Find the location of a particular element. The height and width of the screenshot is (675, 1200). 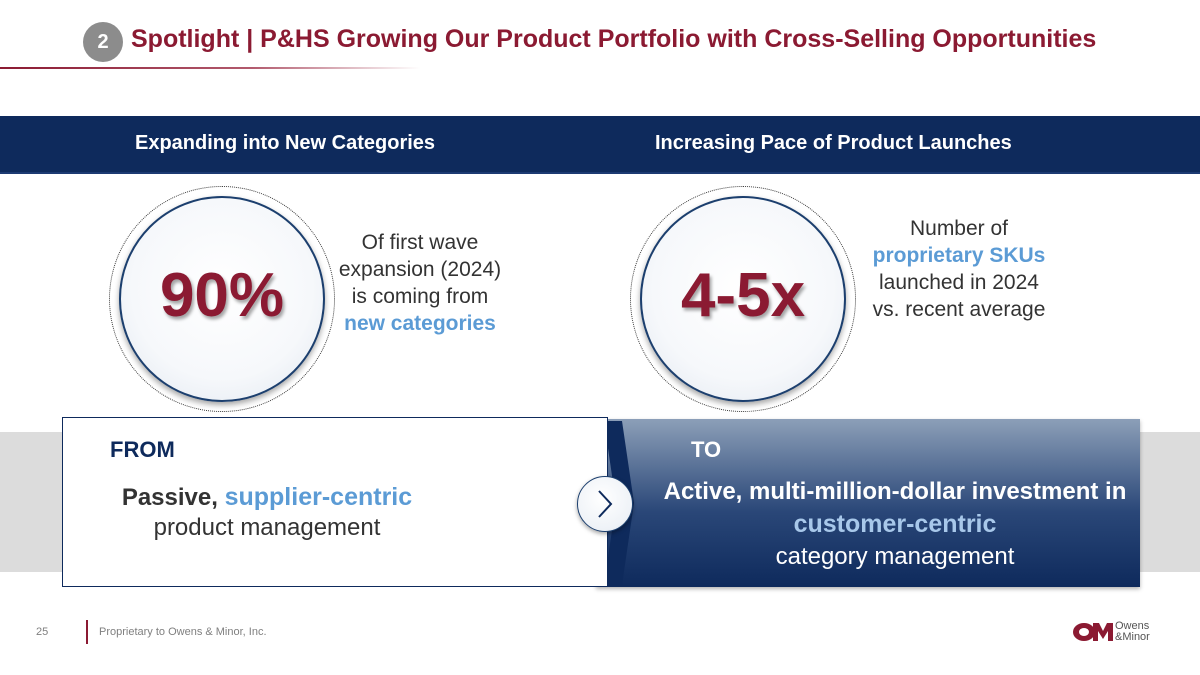

to-label: TO is located at coordinates (706, 449).